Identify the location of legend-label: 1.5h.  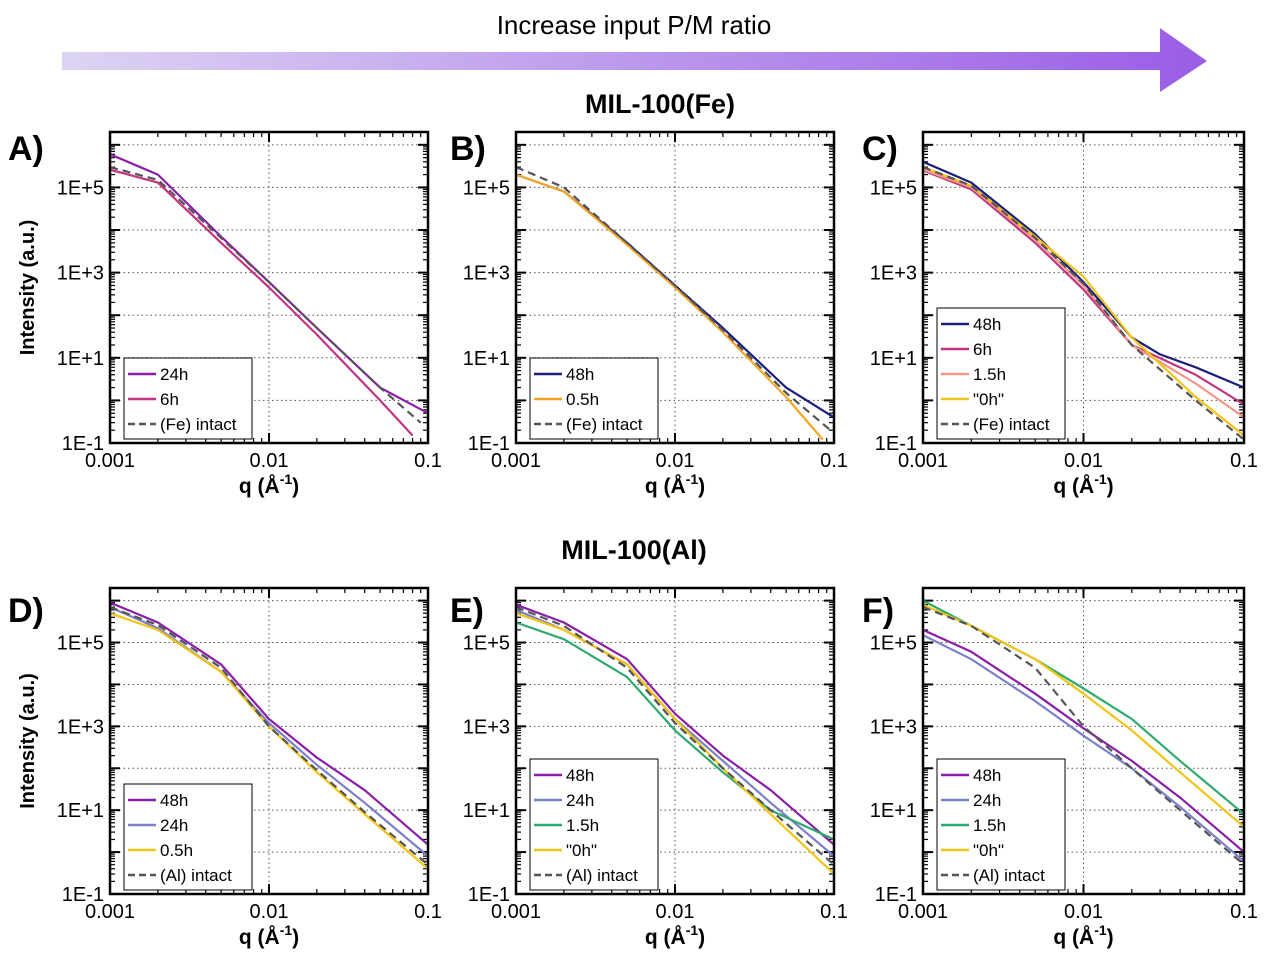
(989, 825).